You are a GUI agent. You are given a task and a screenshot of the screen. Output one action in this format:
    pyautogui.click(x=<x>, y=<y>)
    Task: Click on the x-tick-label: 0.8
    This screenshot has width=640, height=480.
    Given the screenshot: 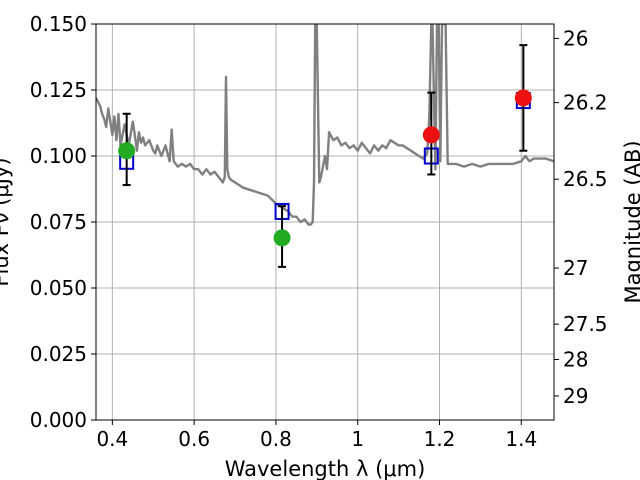 What is the action you would take?
    pyautogui.click(x=276, y=439)
    